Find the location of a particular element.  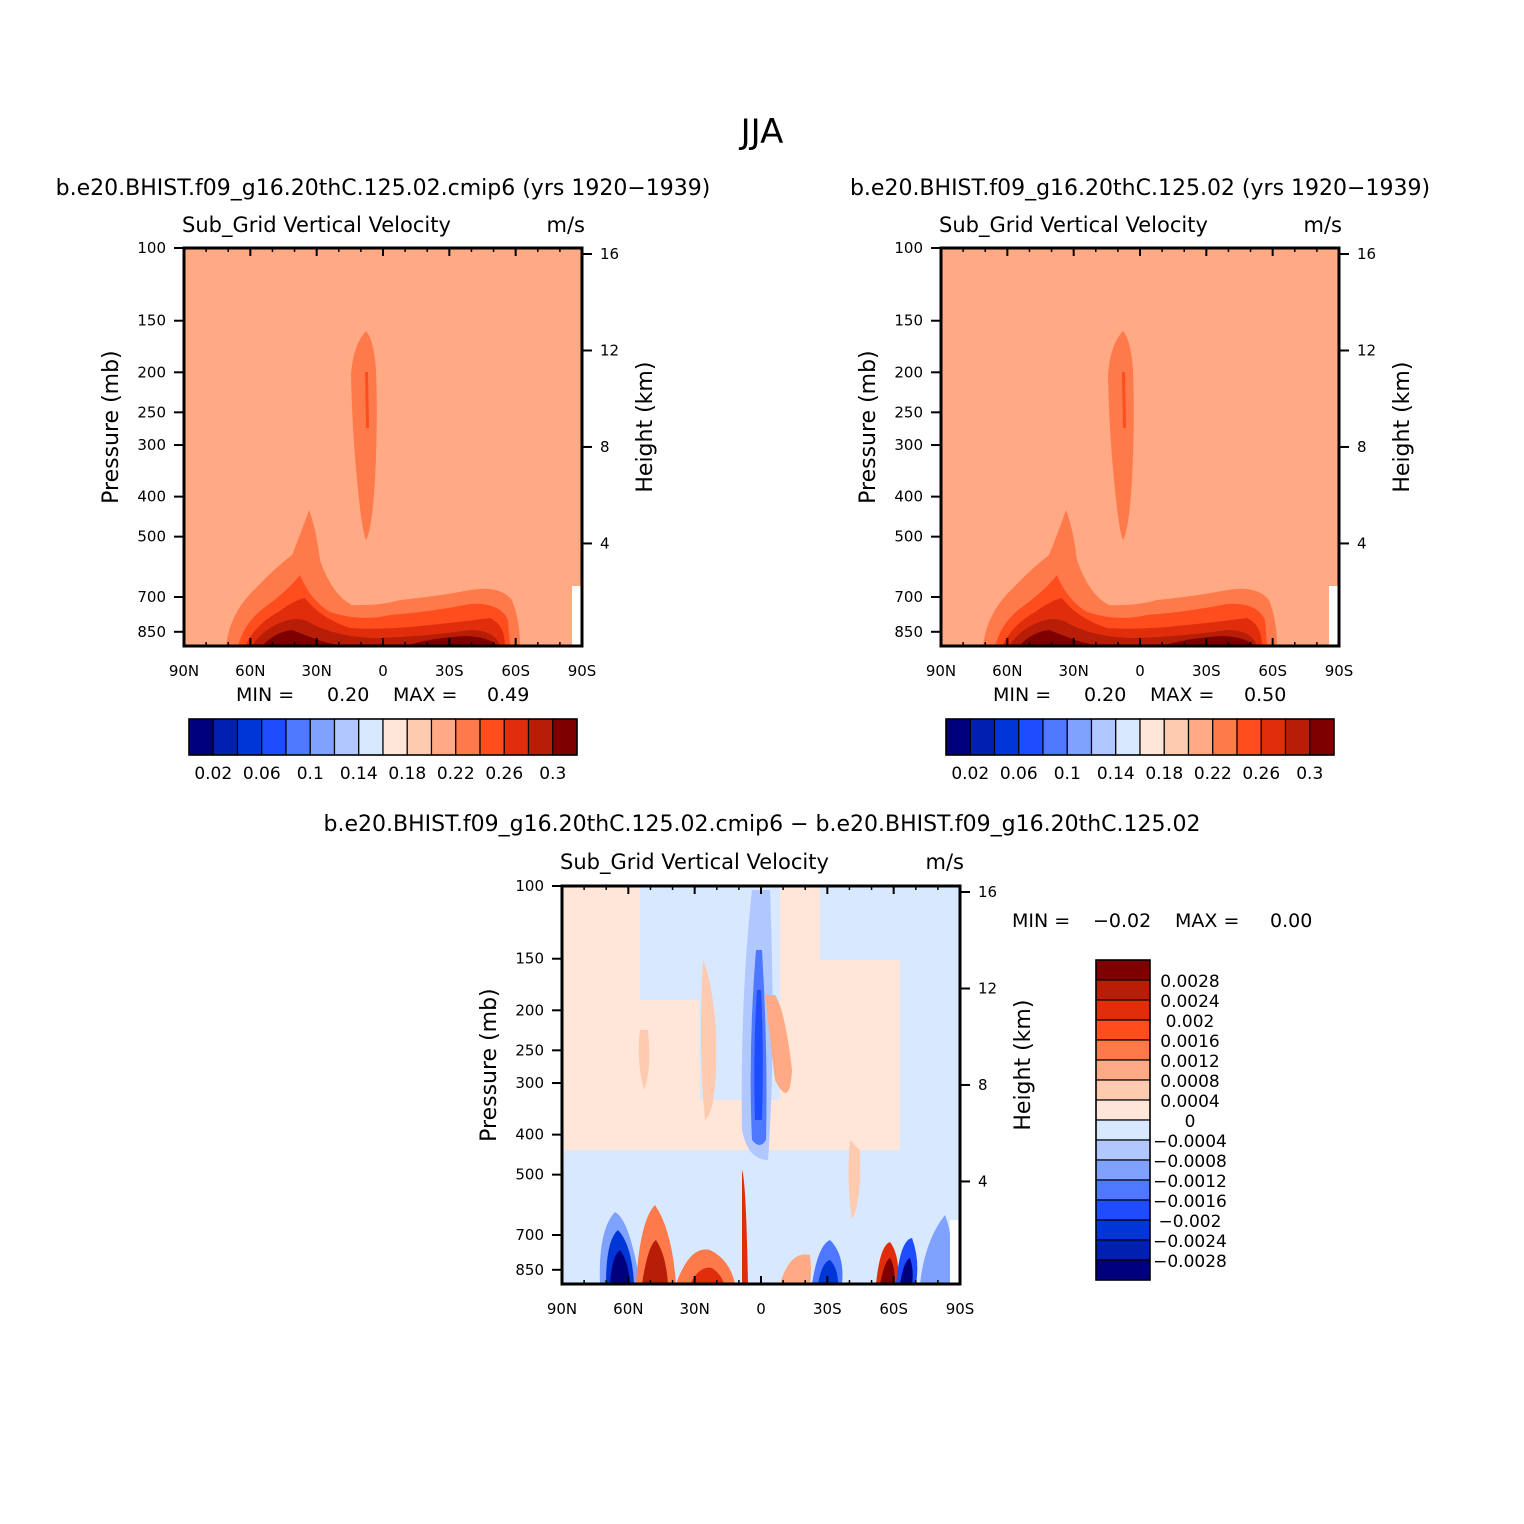

panel-right-y-tick-label: 150 is located at coordinates (908, 321).